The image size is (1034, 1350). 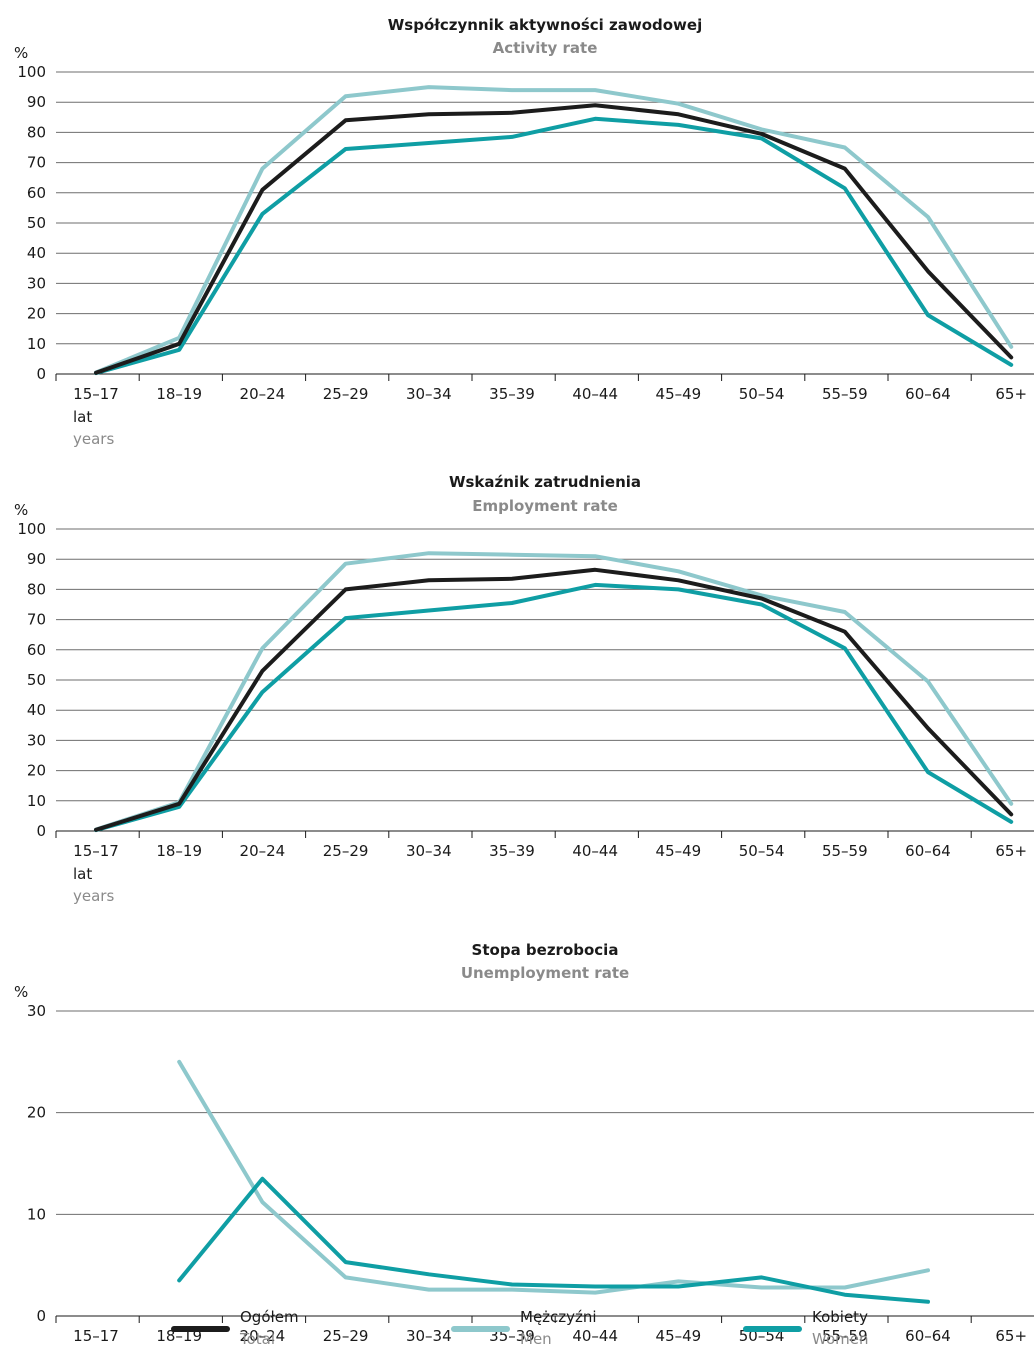 I want to click on legend-item-women: Kobiety Women, so click(x=805, y=1328).